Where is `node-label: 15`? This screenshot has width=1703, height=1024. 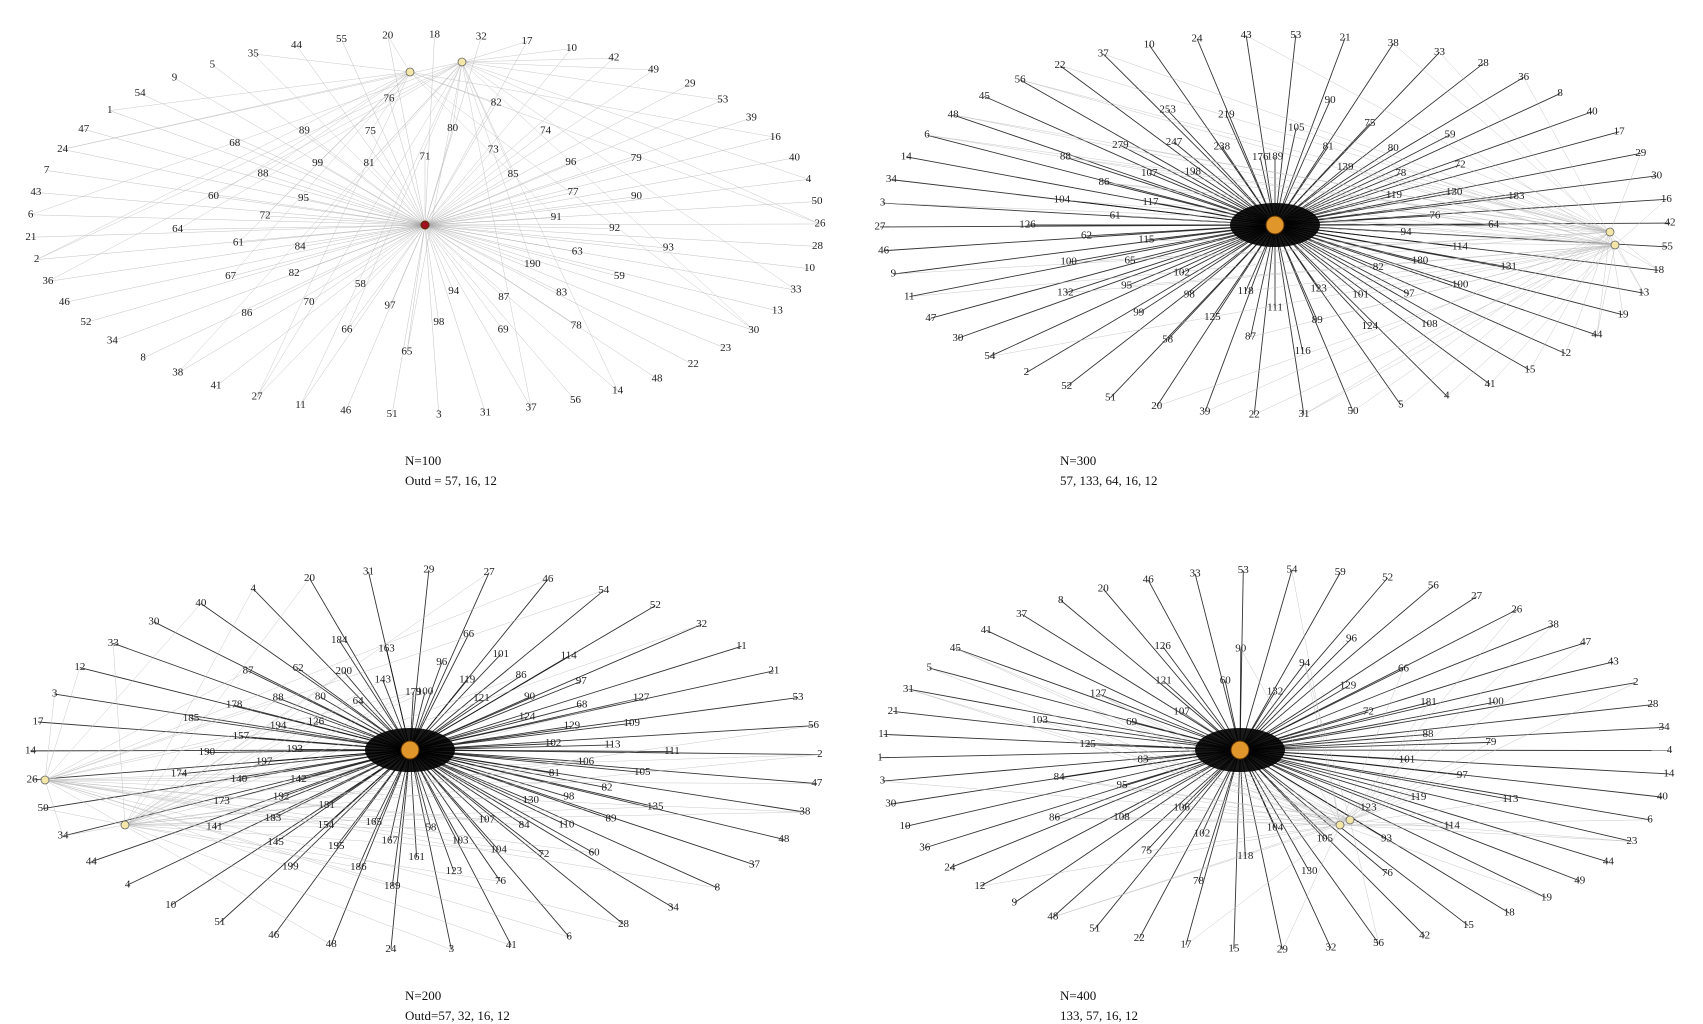 node-label: 15 is located at coordinates (1234, 948).